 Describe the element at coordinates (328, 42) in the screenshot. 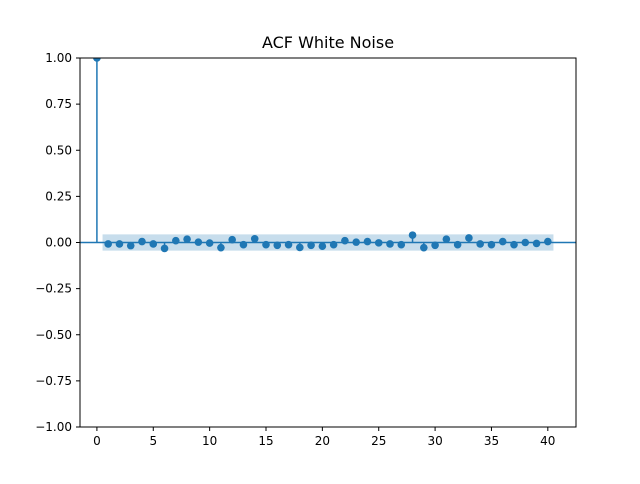

I see `chart-title: ACF White Noise` at that location.